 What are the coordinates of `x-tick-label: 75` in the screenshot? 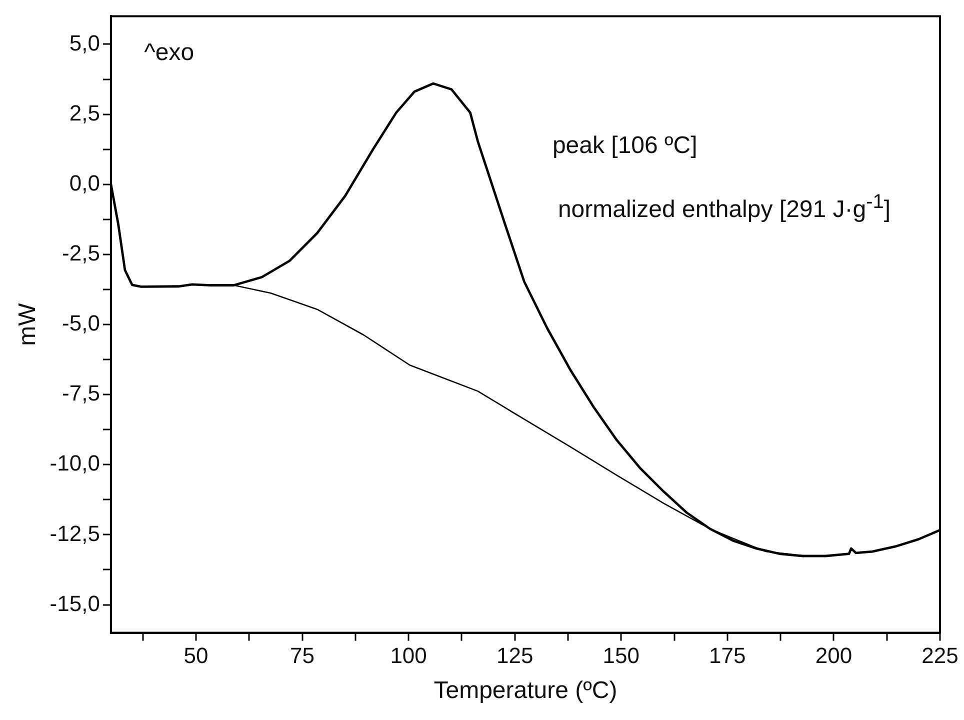 It's located at (302, 655).